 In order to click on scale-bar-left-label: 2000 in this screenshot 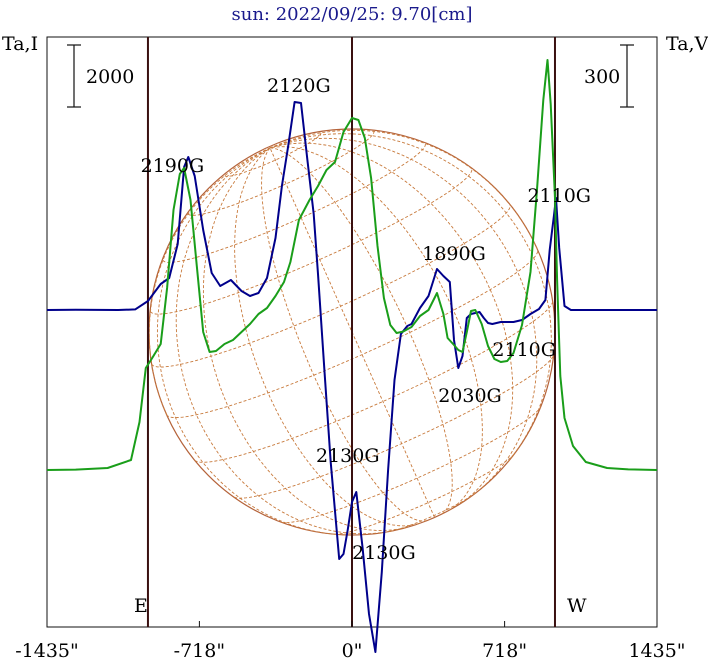, I will do `click(110, 77)`.